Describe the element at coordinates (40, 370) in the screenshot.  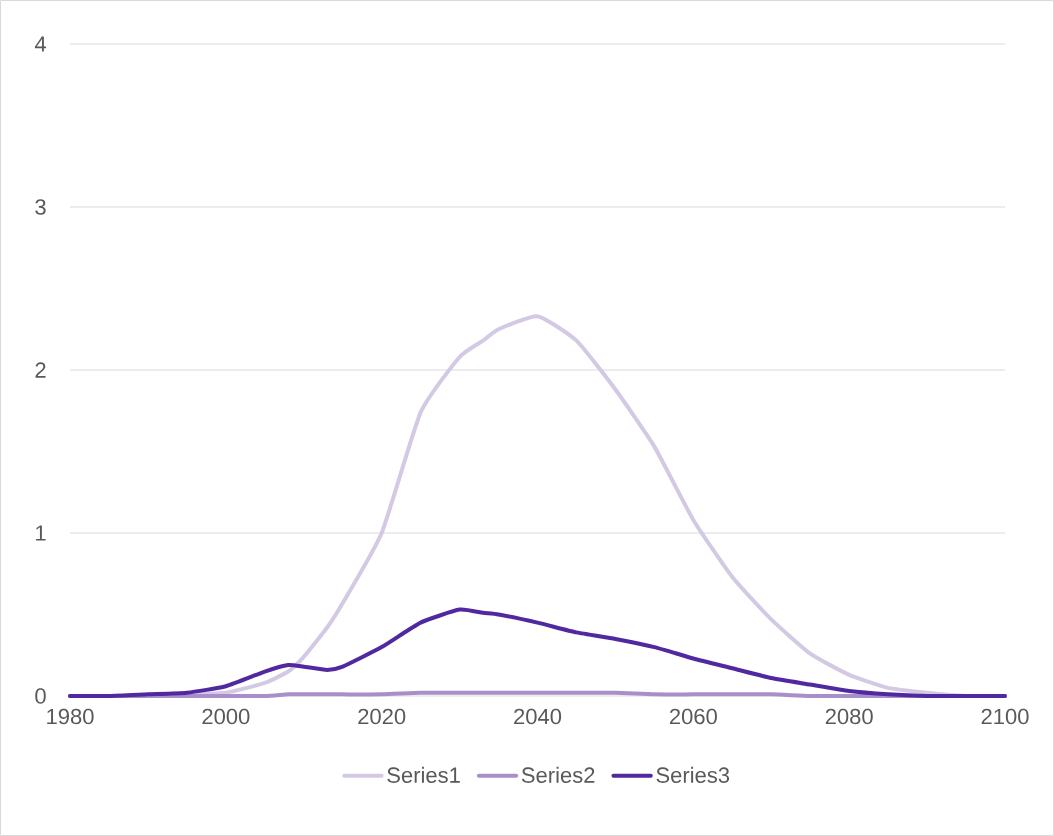
I see `y-tick-label: 2` at that location.